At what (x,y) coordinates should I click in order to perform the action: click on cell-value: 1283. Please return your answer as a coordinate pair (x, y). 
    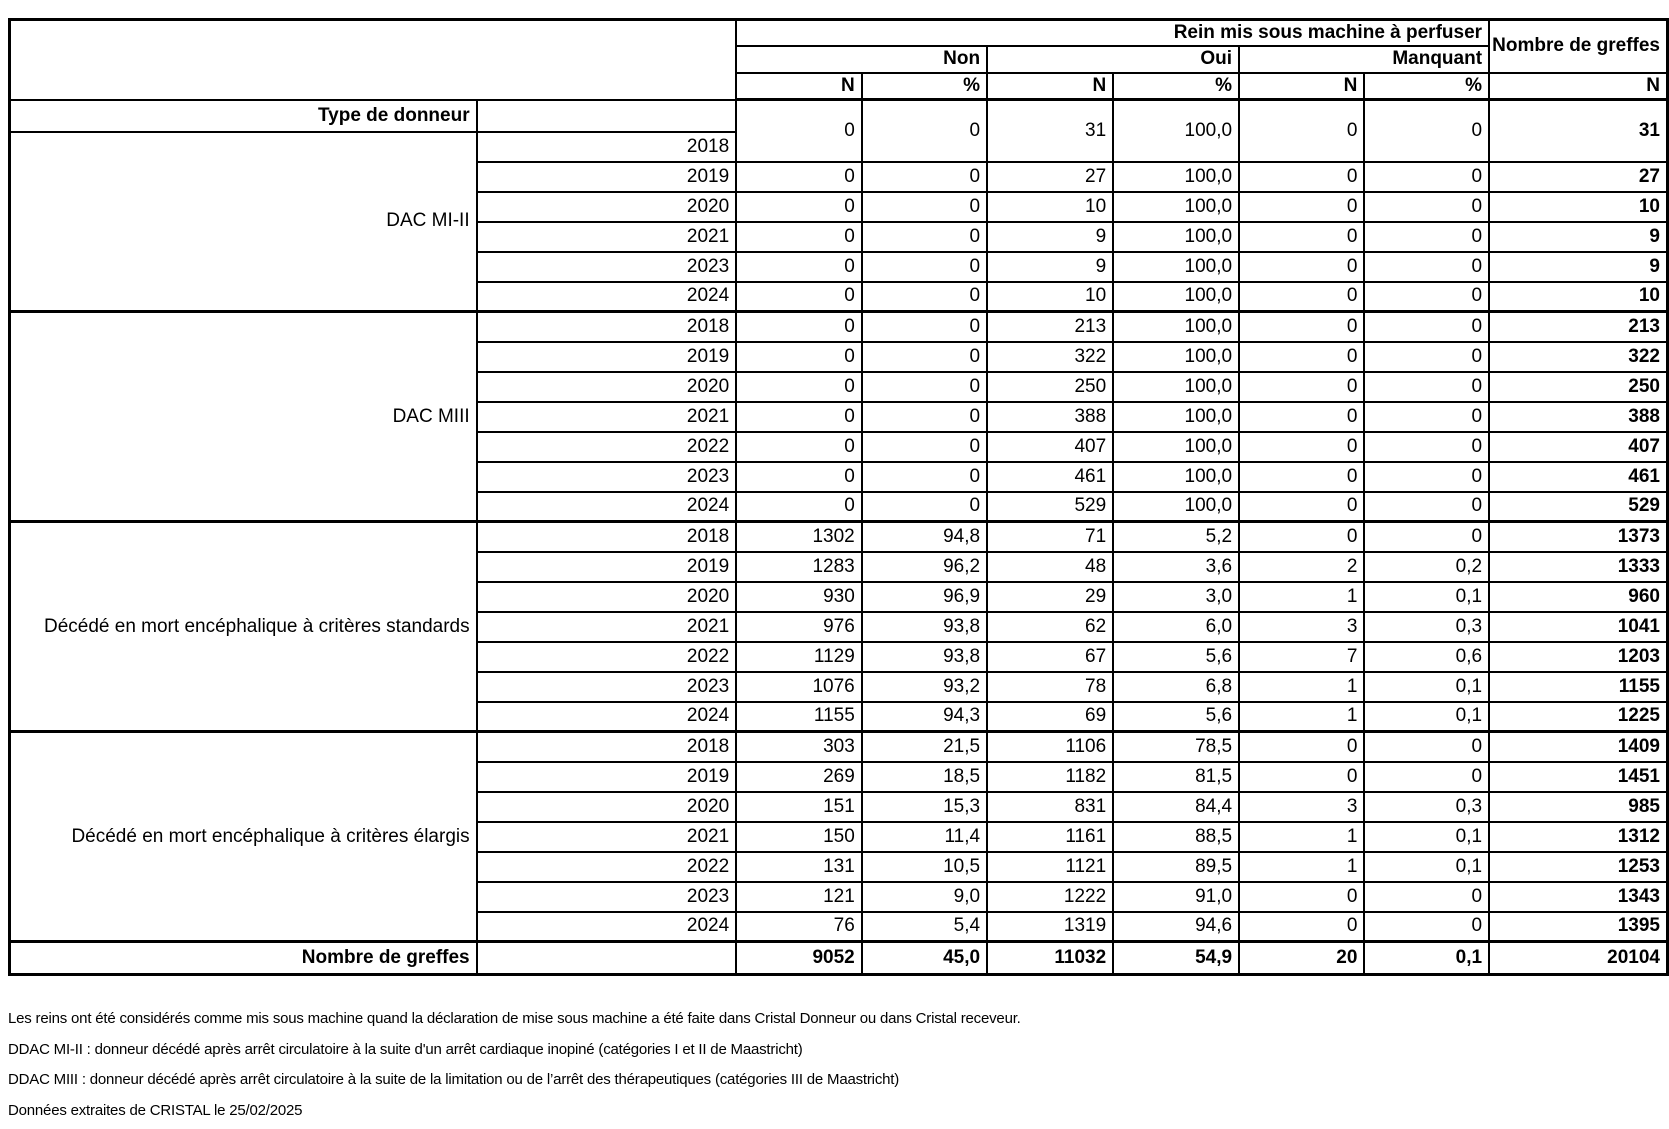
    Looking at the image, I should click on (799, 566).